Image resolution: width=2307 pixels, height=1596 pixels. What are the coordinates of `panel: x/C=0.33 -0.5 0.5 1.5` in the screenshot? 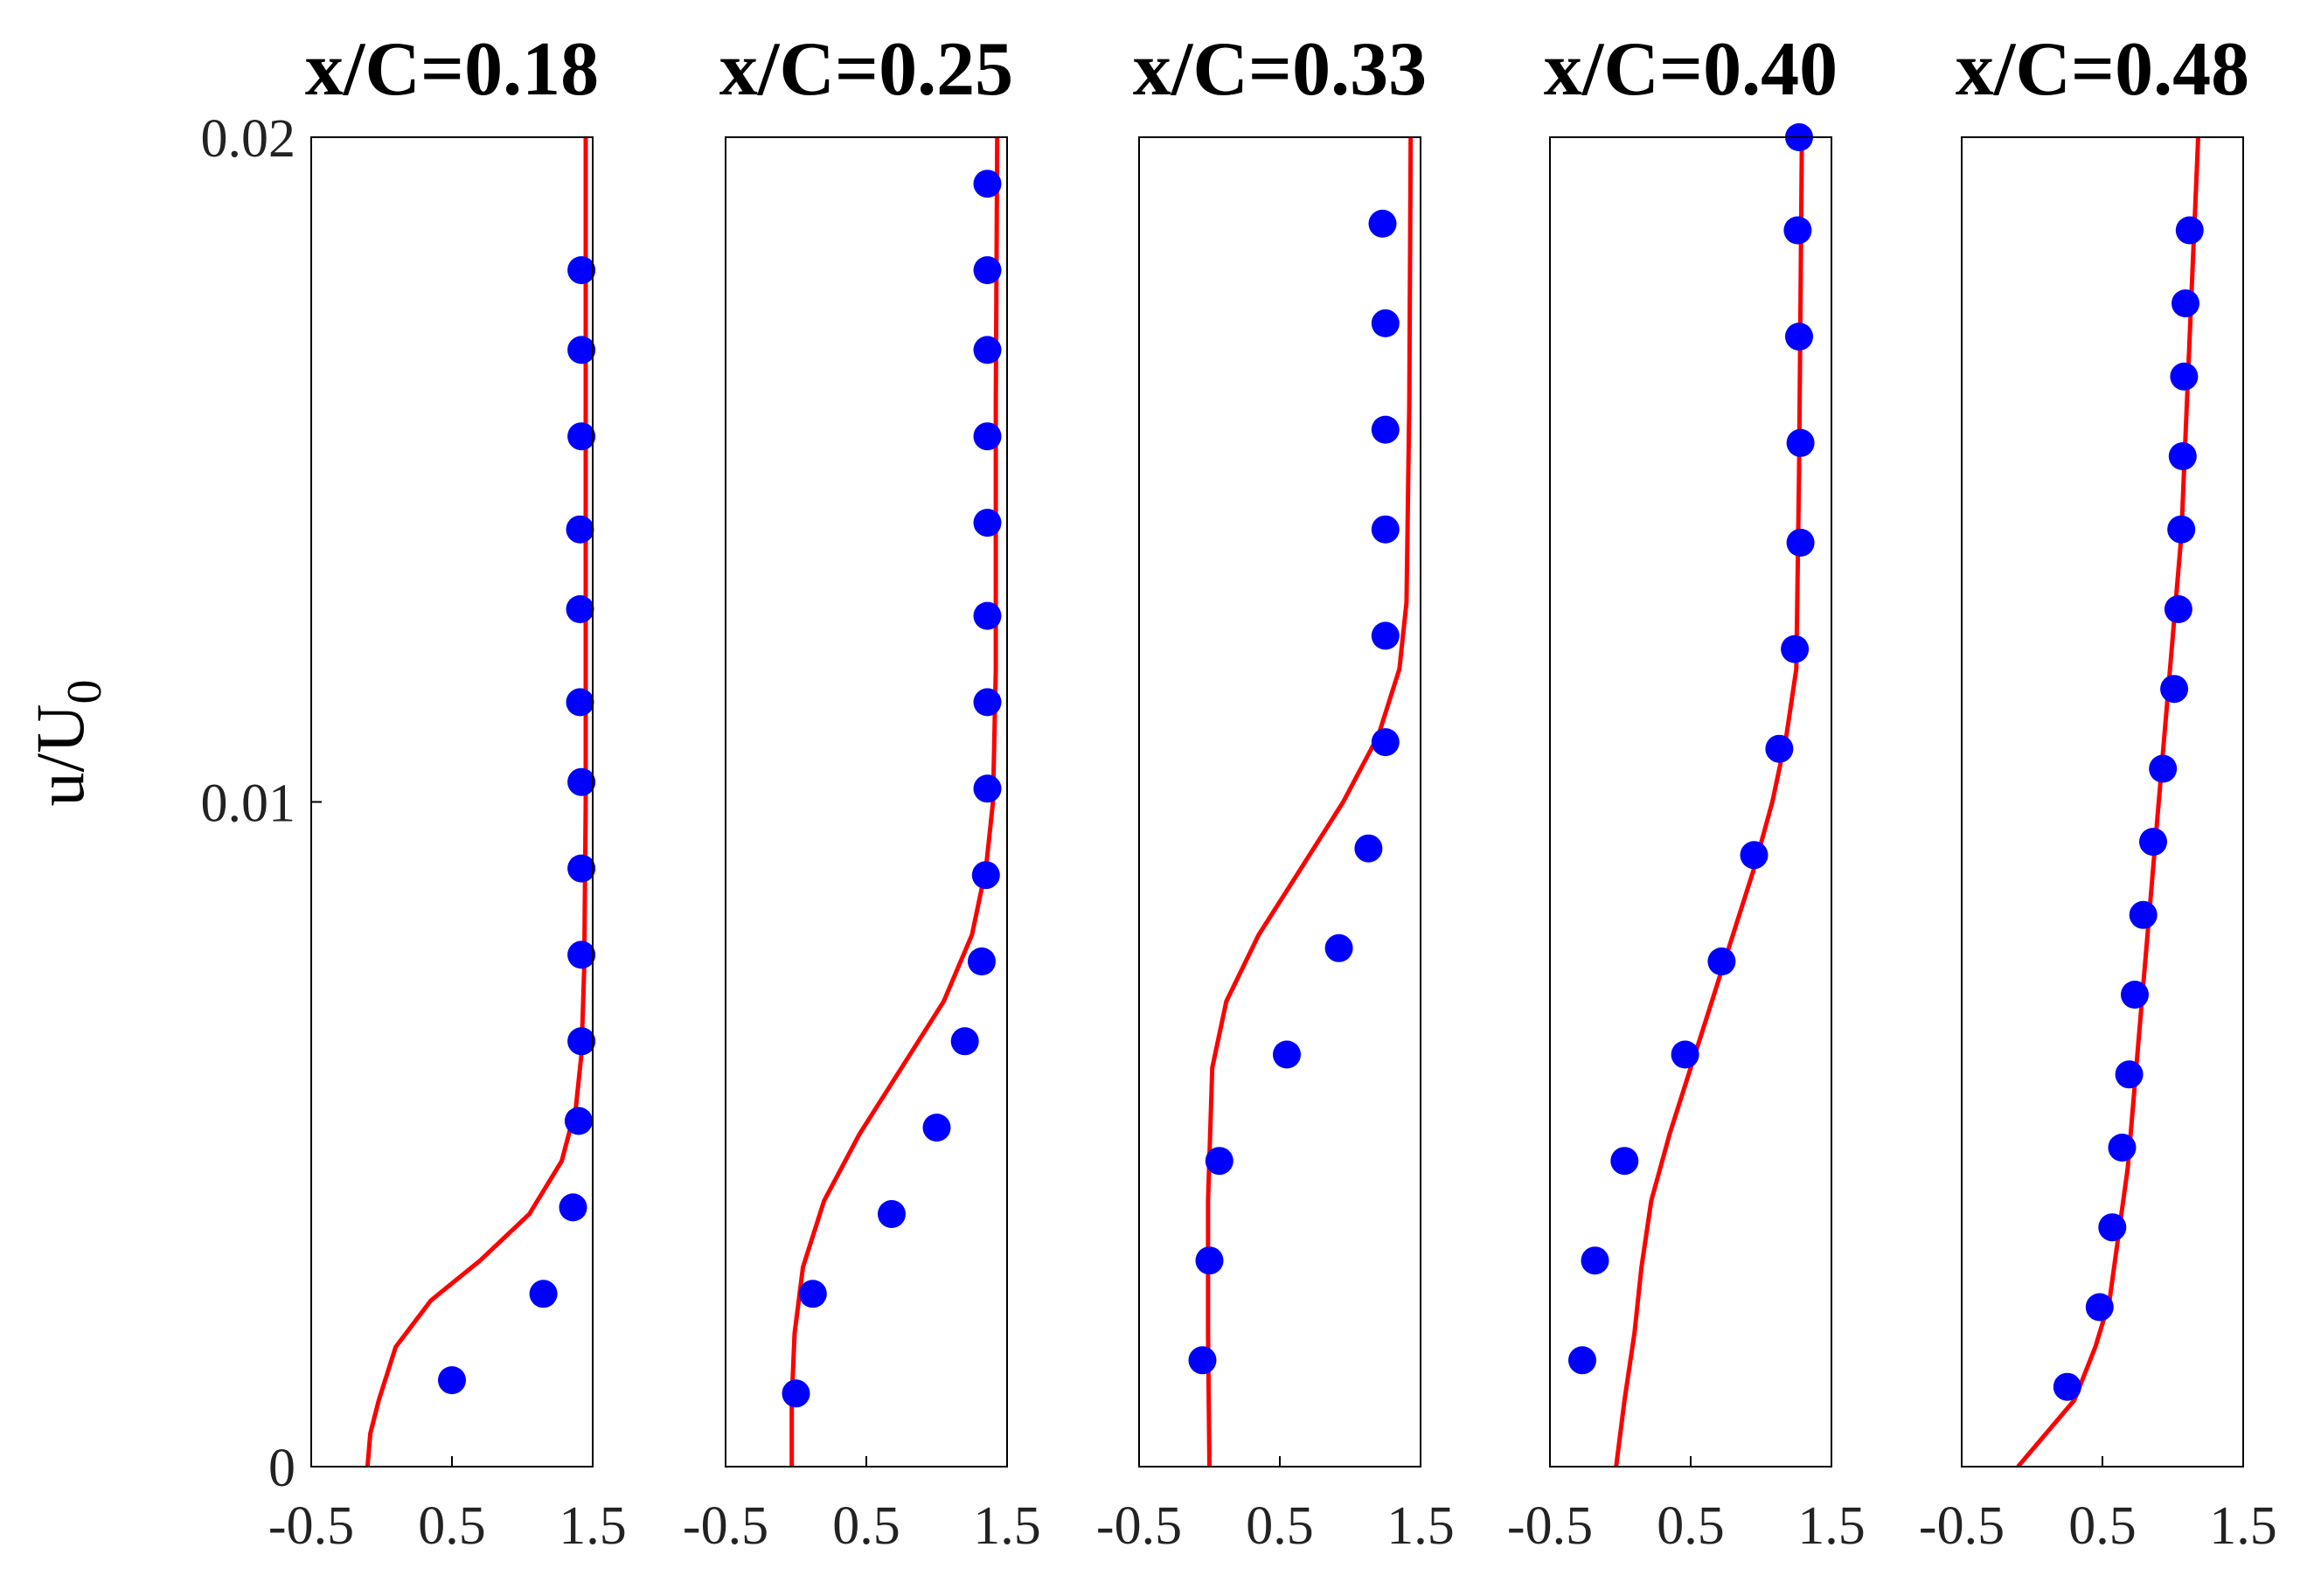 It's located at (1275, 791).